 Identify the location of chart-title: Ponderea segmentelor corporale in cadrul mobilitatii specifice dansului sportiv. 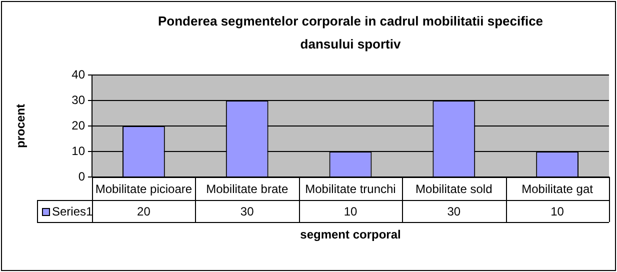
(351, 33).